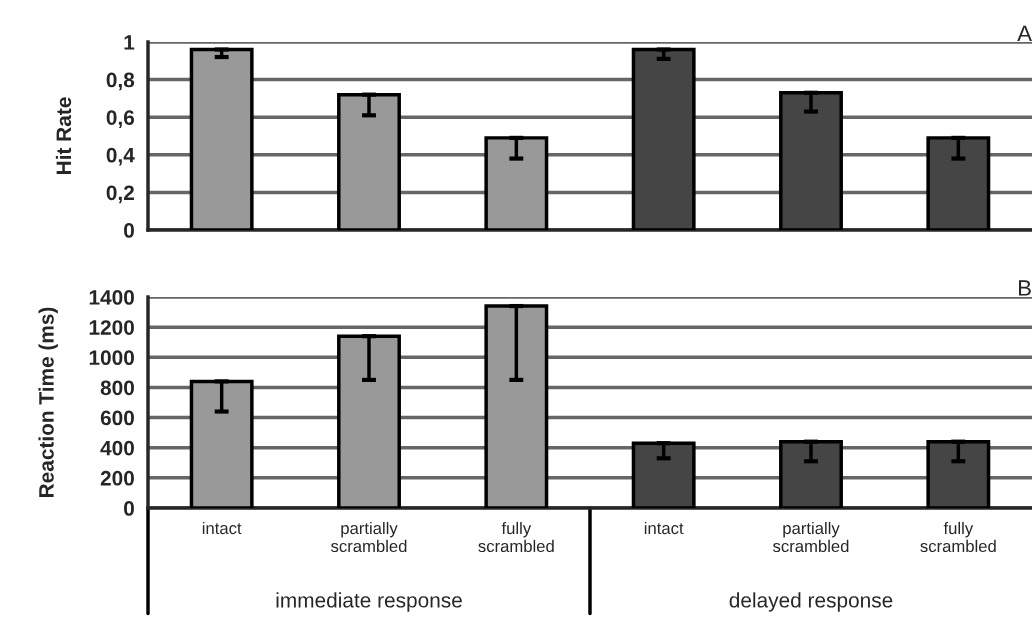  I want to click on y-tick-label: 200, so click(117, 478).